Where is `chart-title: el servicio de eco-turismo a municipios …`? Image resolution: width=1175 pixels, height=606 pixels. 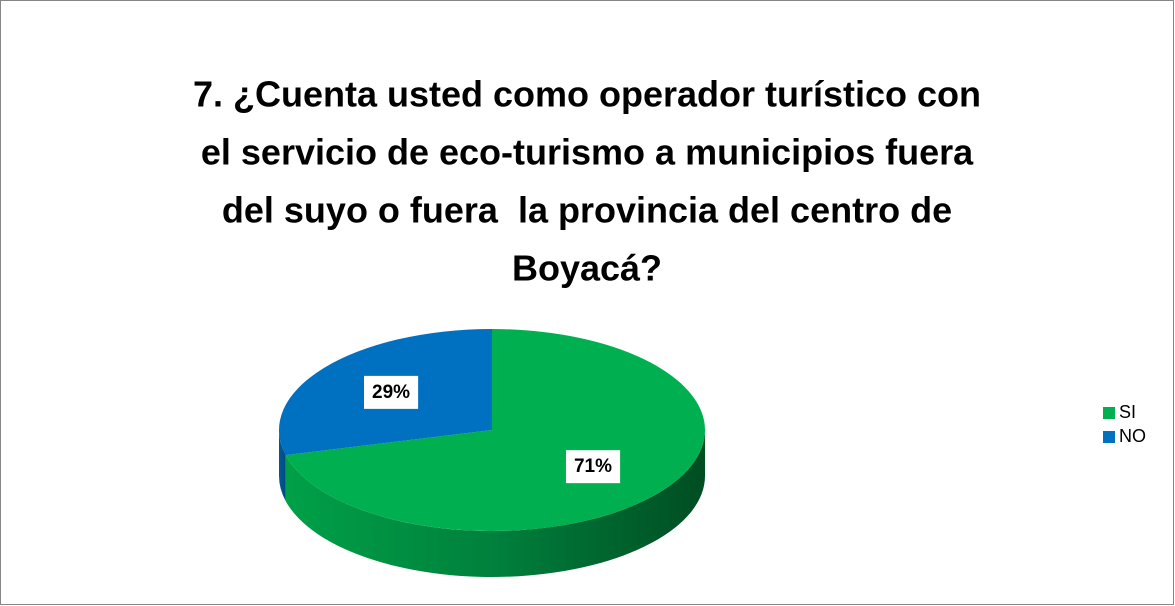
chart-title: el servicio de eco-turismo a municipios … is located at coordinates (587, 152).